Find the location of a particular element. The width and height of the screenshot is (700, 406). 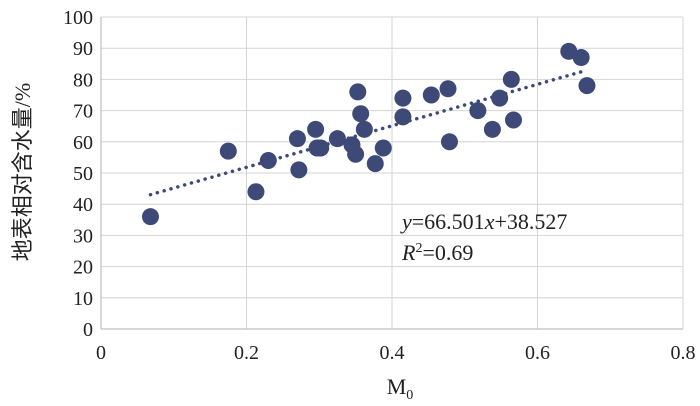

y-tick-label: 50 is located at coordinates (83, 174).